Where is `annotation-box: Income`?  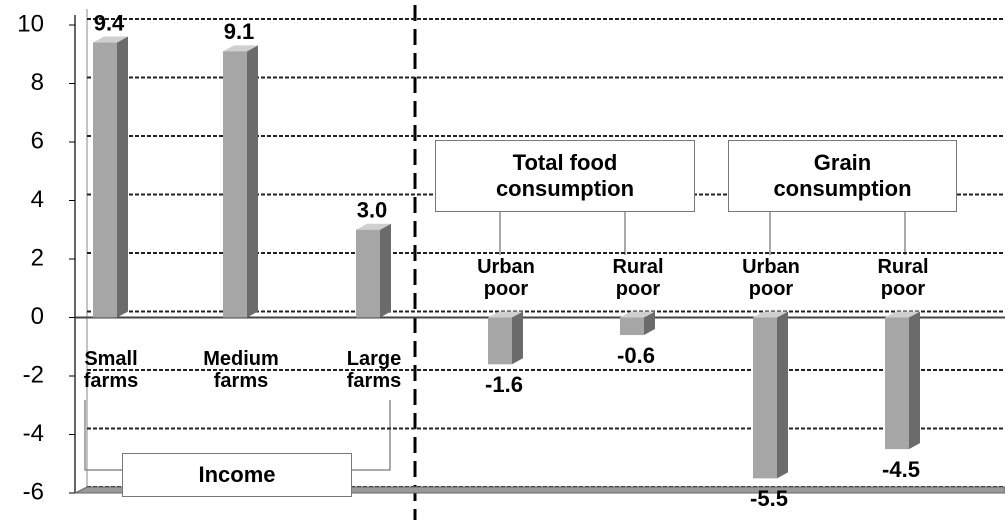
annotation-box: Income is located at coordinates (237, 475).